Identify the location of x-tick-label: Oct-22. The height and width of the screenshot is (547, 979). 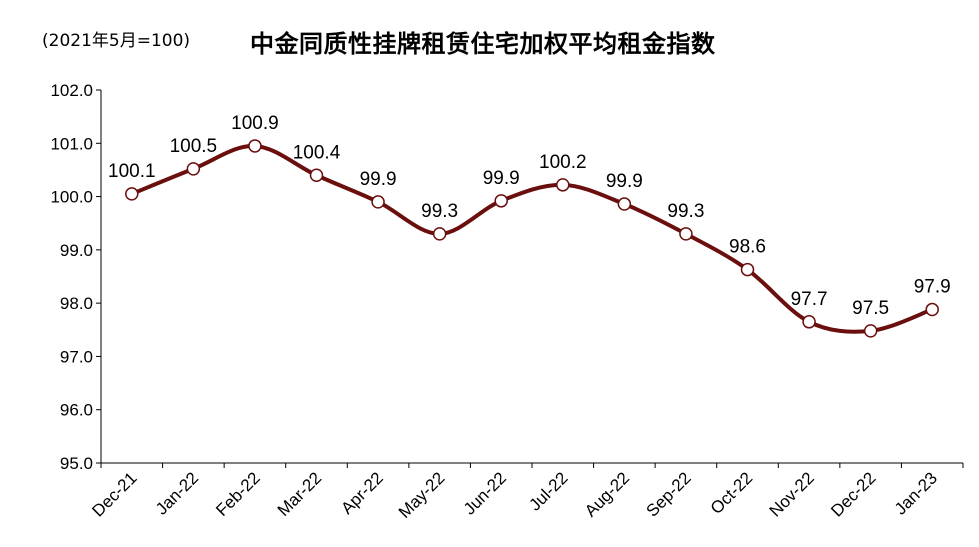
(732, 493).